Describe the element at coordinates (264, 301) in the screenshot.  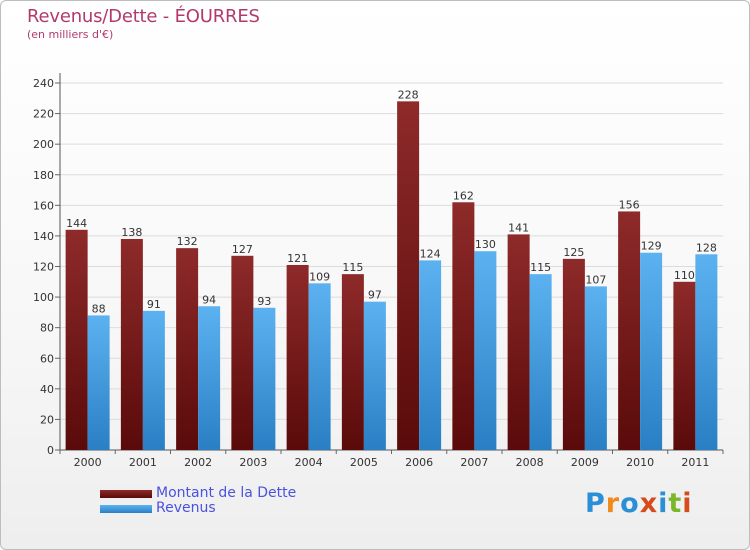
I see `bar-revenus-label: 93` at that location.